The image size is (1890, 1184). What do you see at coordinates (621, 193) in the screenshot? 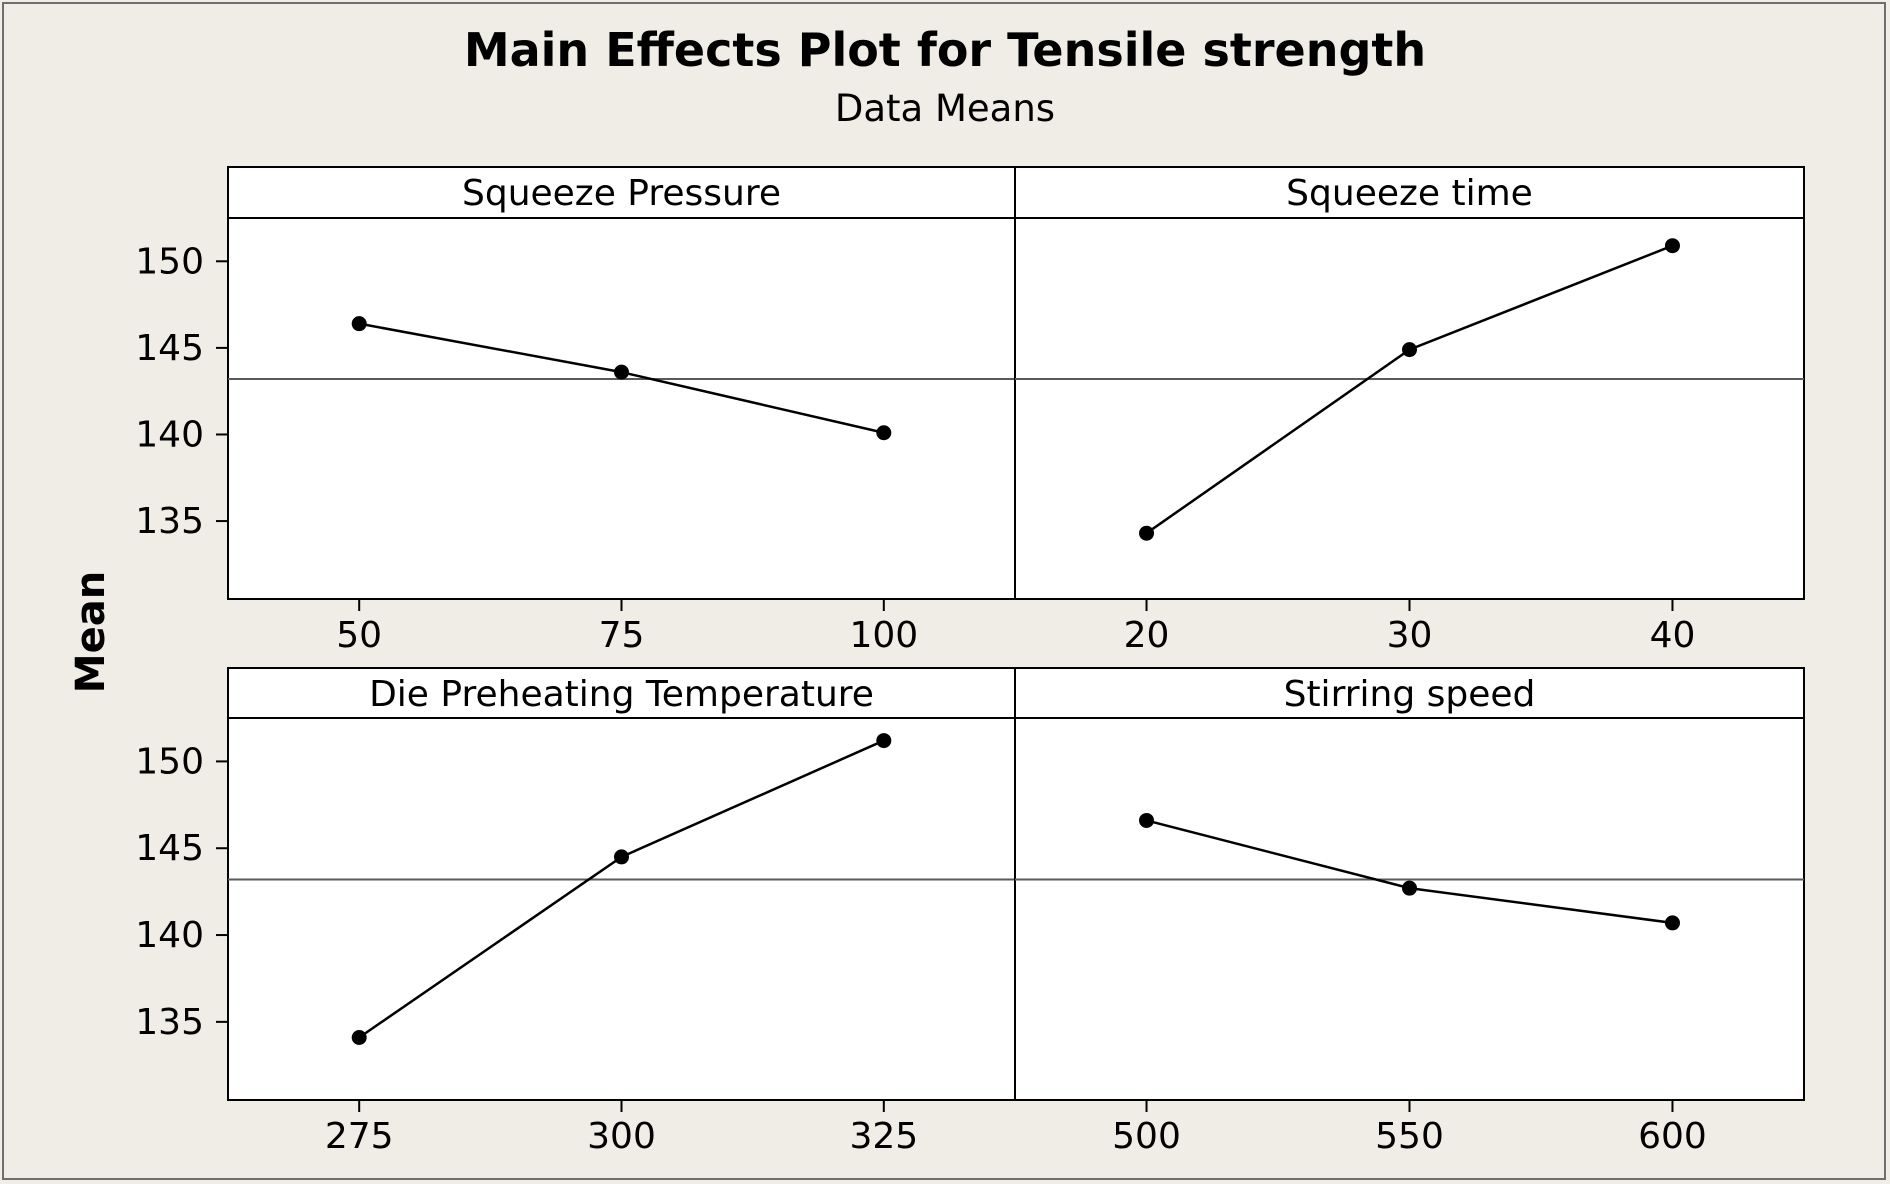
I see `panel-strip-label: Squeeze Pressure` at bounding box center [621, 193].